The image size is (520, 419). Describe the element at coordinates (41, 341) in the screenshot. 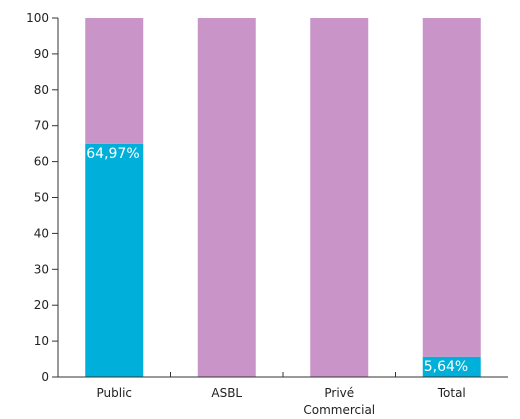

I see `y-tick-label-1: 10` at that location.